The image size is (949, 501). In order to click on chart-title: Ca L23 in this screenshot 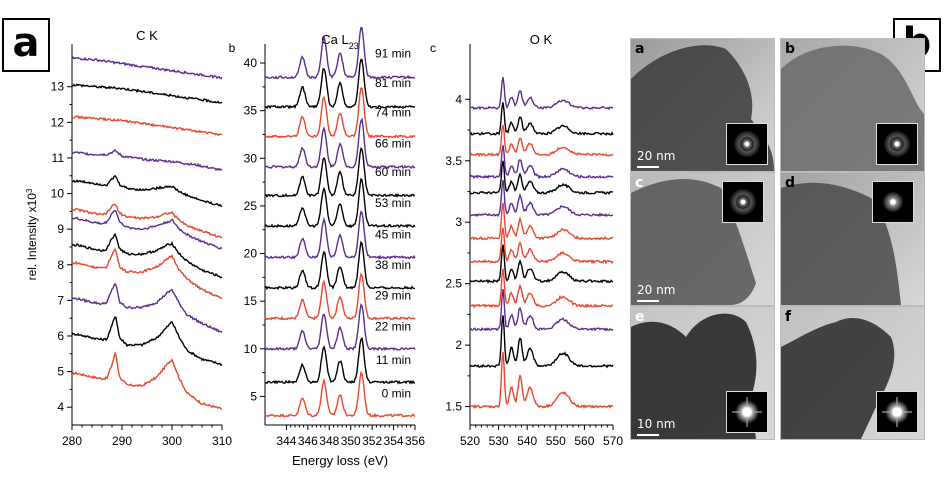, I will do `click(339, 41)`.